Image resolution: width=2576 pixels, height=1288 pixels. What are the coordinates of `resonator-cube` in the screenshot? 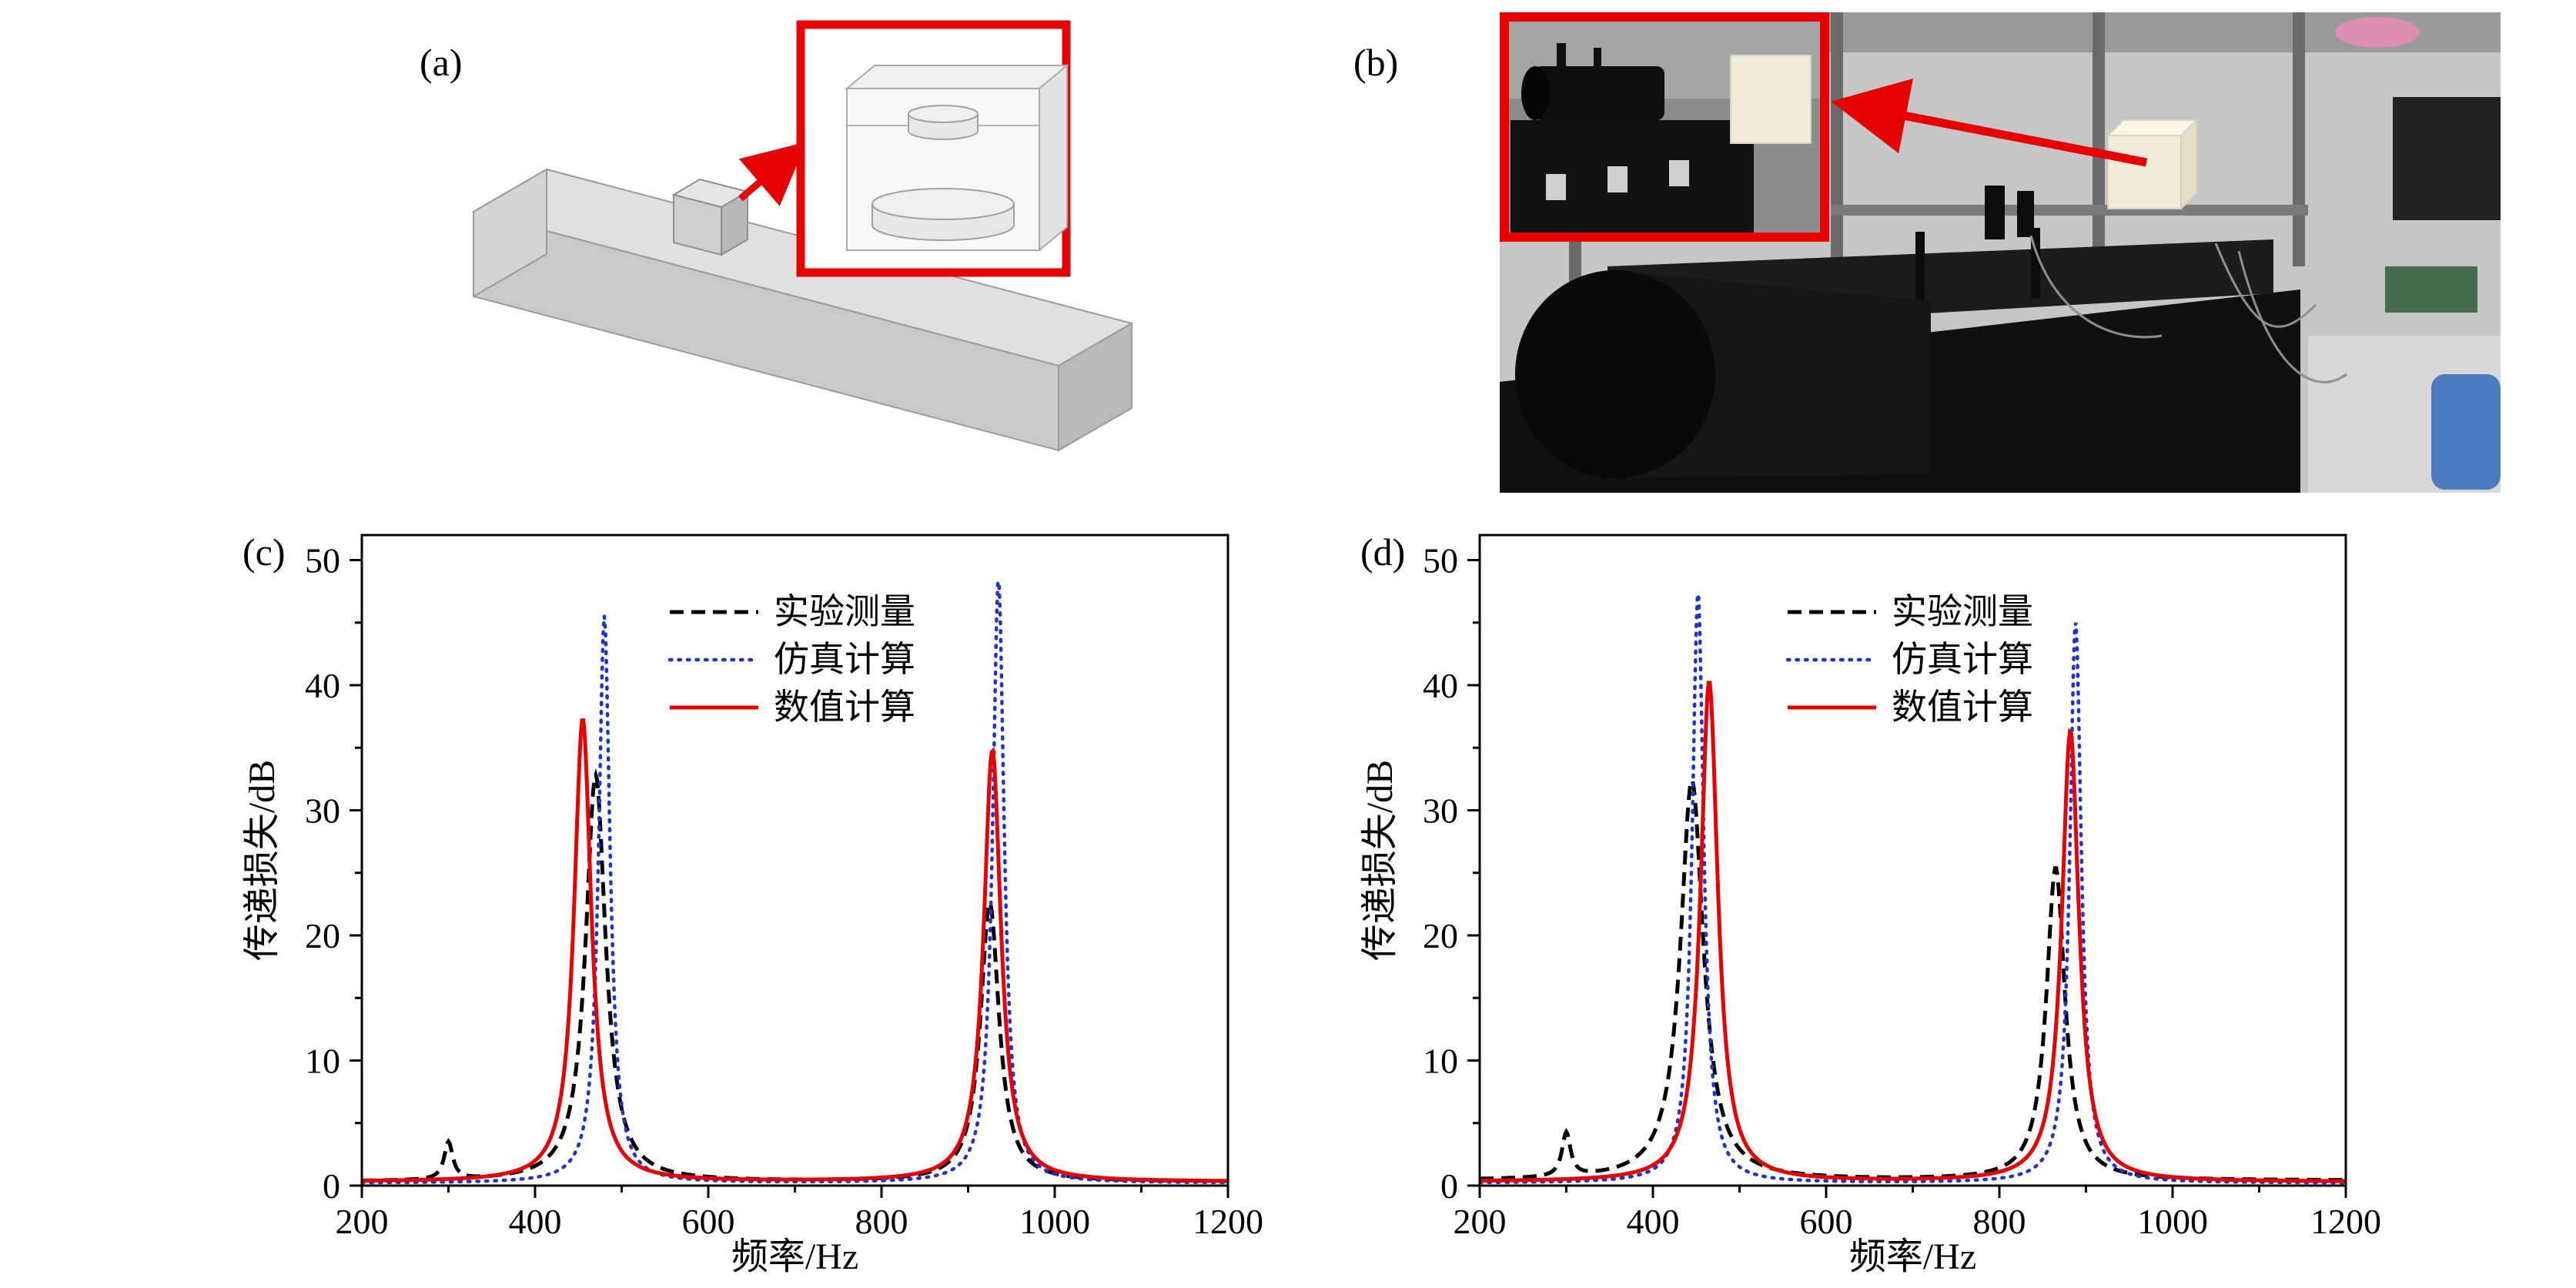 It's located at (710, 217).